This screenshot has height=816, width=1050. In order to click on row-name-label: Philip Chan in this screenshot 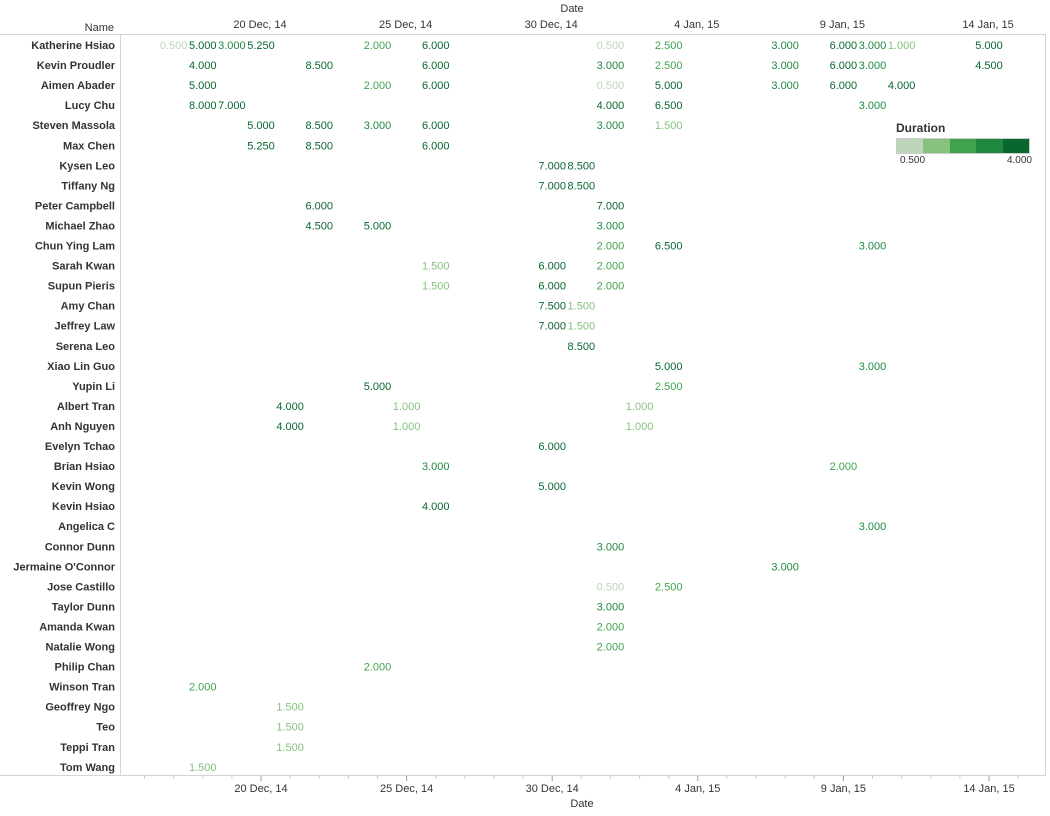, I will do `click(85, 668)`.